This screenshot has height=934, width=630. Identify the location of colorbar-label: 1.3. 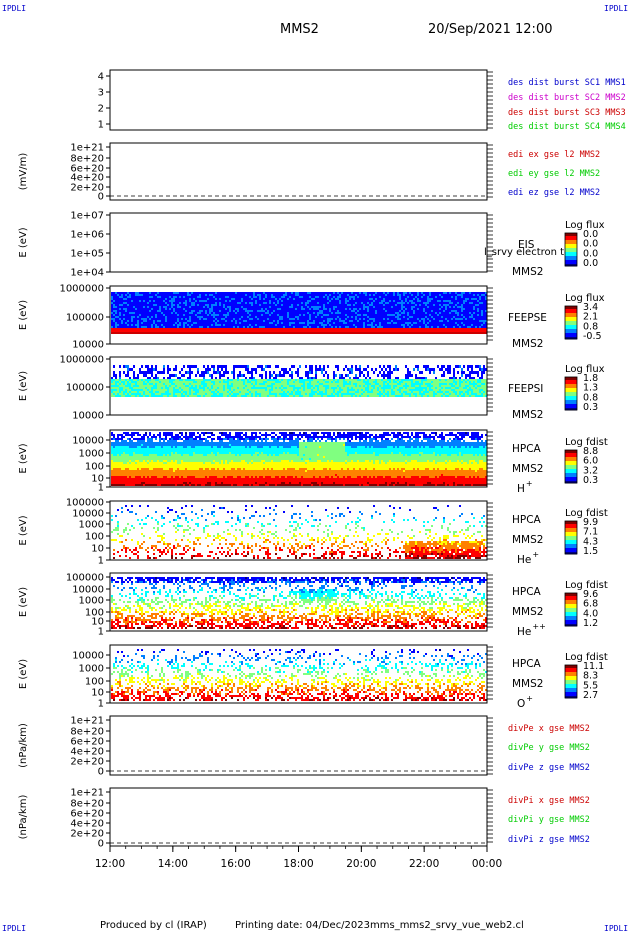
(590, 388).